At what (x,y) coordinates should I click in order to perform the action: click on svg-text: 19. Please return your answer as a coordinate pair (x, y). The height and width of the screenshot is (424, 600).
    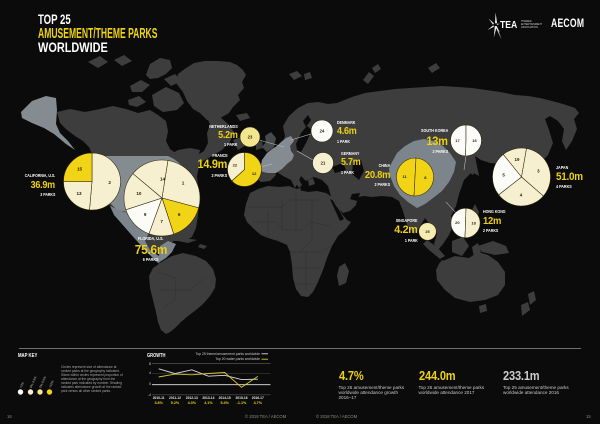
    Looking at the image, I should click on (517, 159).